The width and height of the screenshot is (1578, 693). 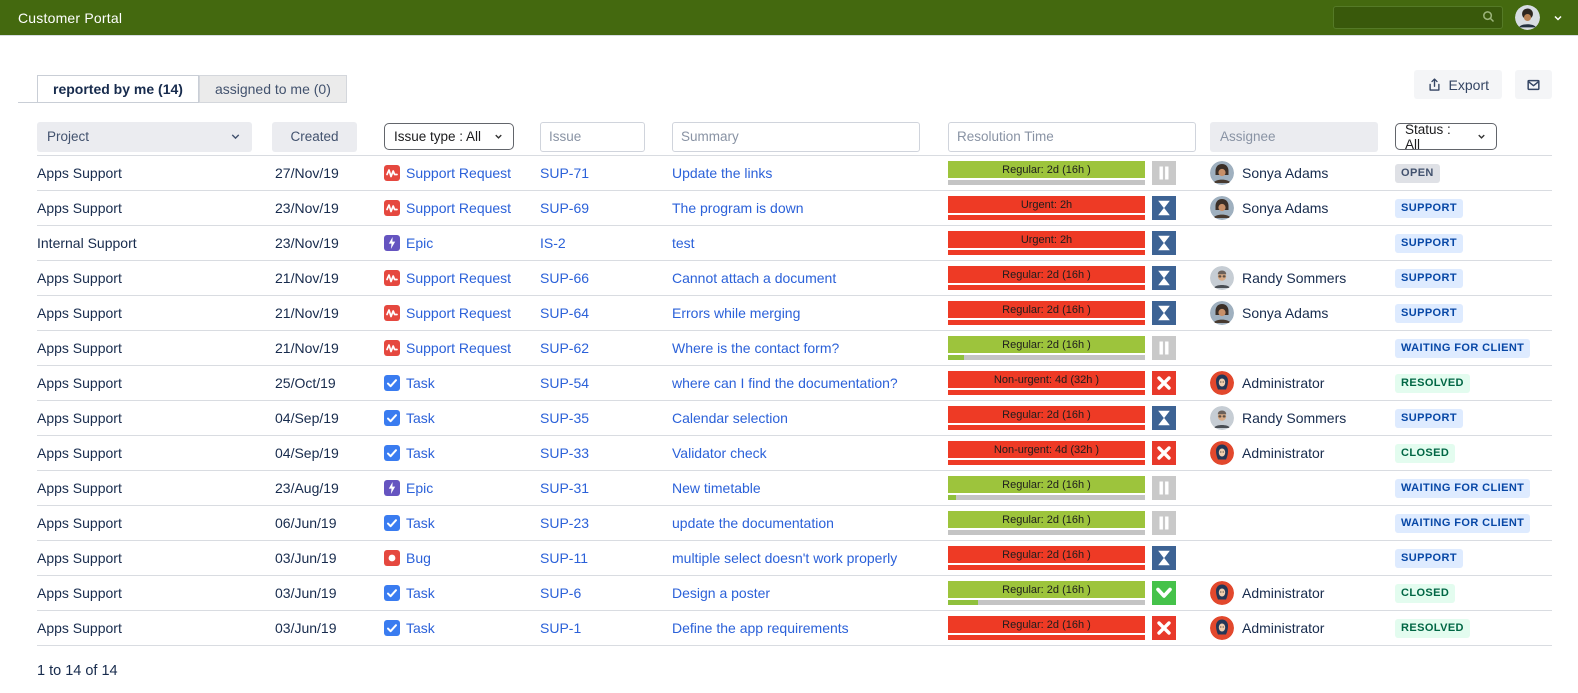 I want to click on issue-summary-link: Errors while merging, so click(x=736, y=313).